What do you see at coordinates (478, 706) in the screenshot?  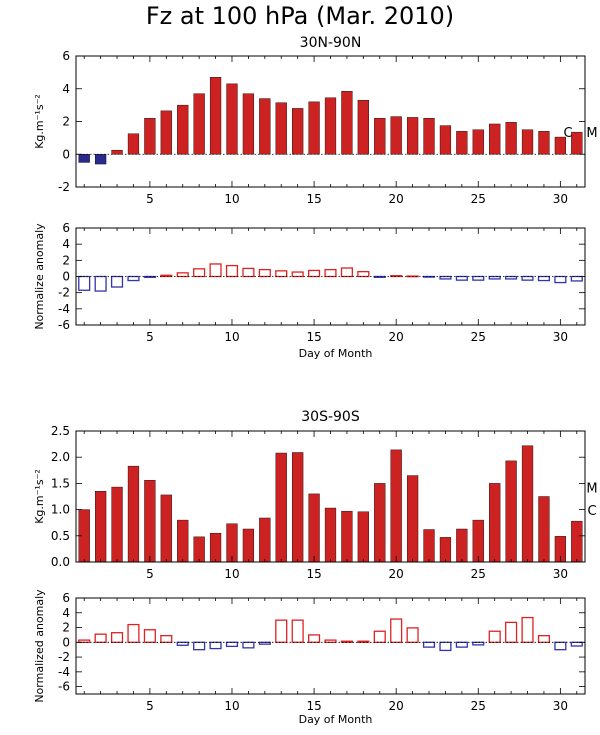 I see `x-tick-label: 25` at bounding box center [478, 706].